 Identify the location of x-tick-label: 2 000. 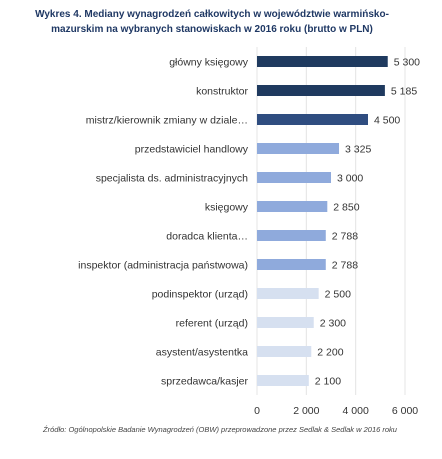
(306, 411).